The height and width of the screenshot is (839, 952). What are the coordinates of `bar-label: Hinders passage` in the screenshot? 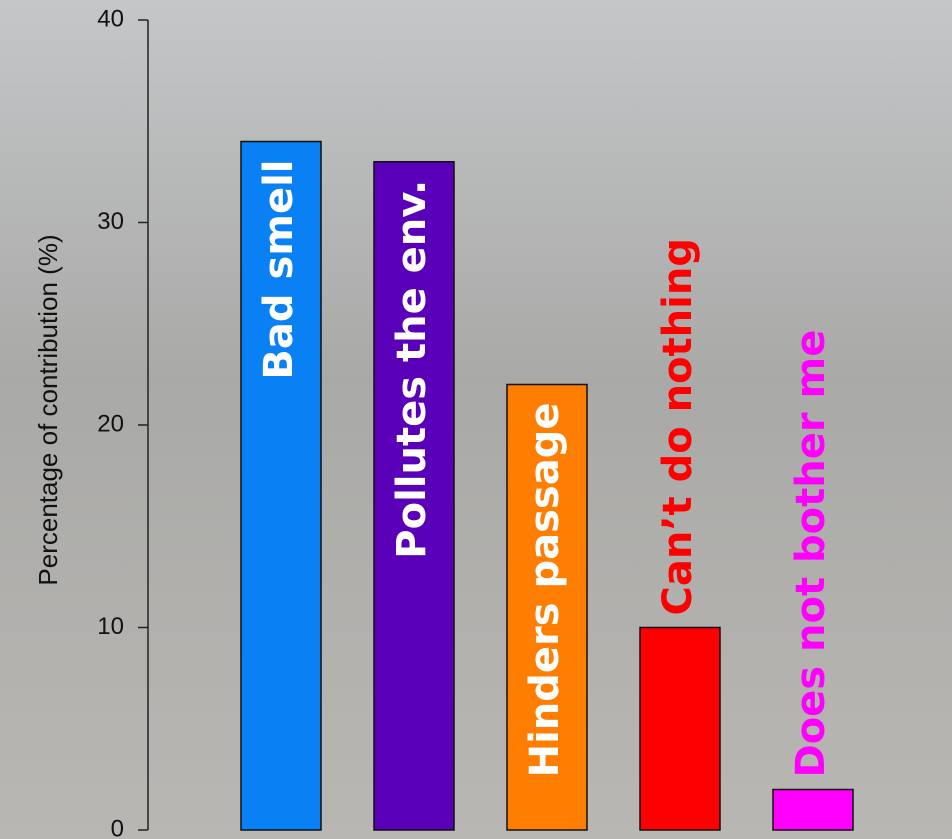 It's located at (545, 590).